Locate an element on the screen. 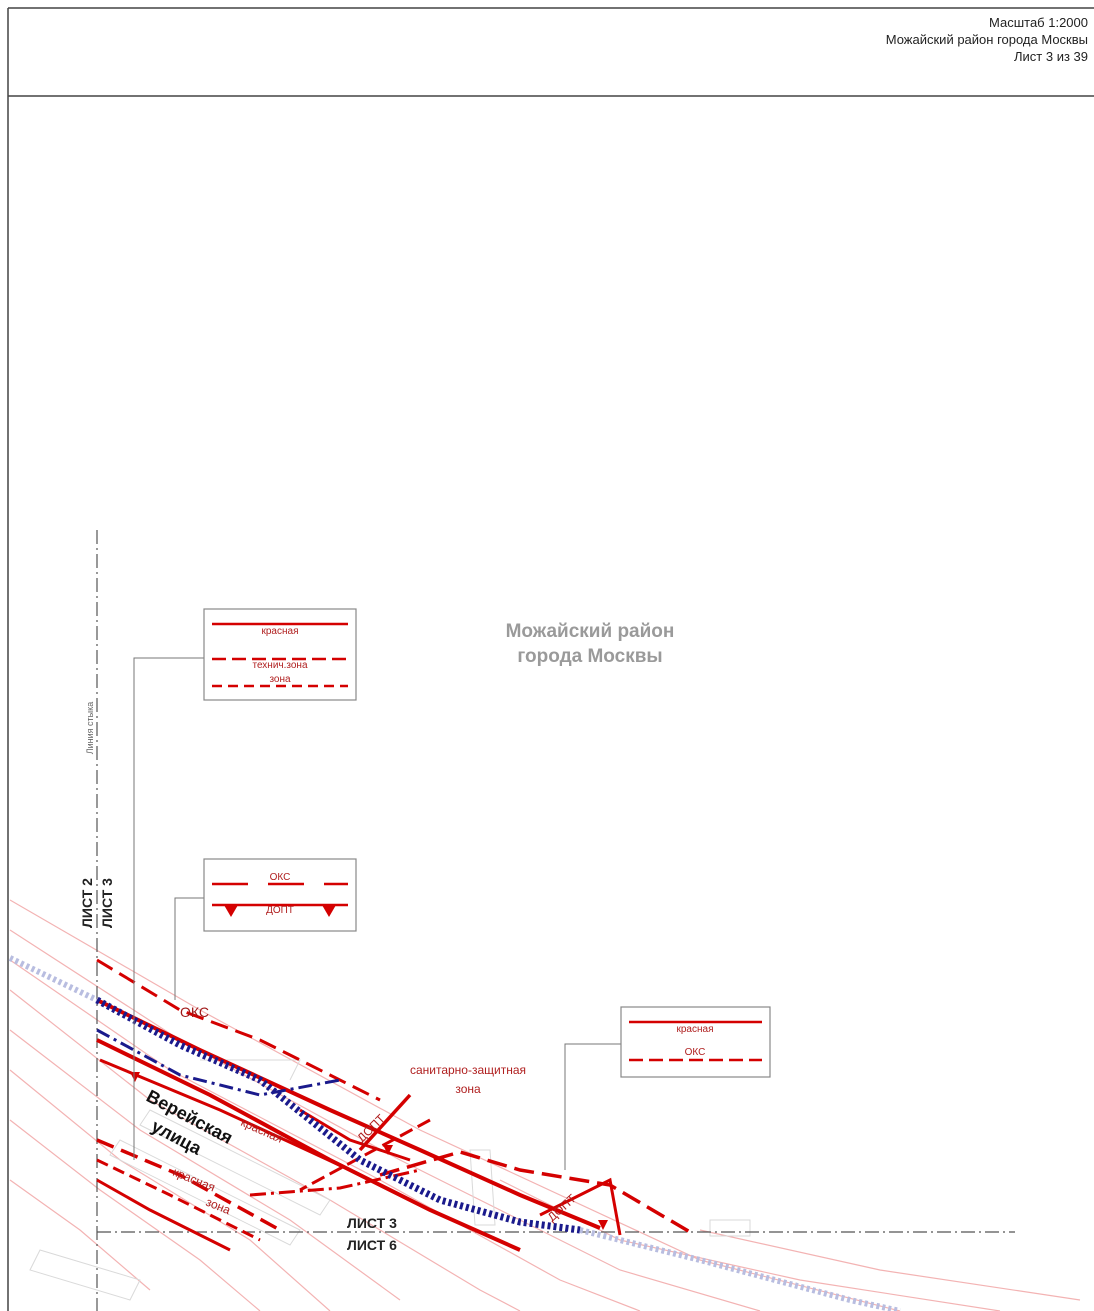 The height and width of the screenshot is (1311, 1094). legend-box-redline-oks is located at coordinates (695, 1042).